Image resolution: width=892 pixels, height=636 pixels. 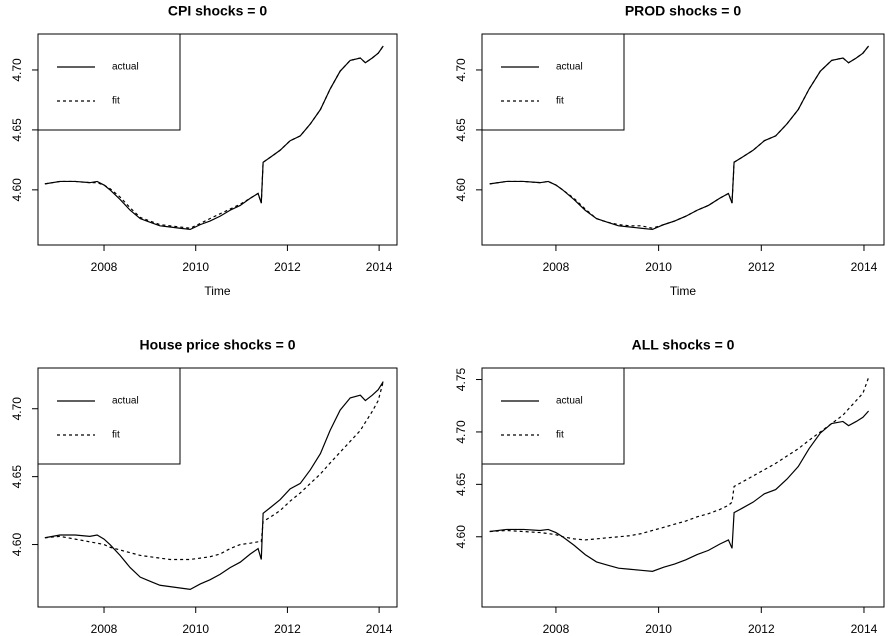 I want to click on chart-title: PROD shocks = 0, so click(x=683, y=11).